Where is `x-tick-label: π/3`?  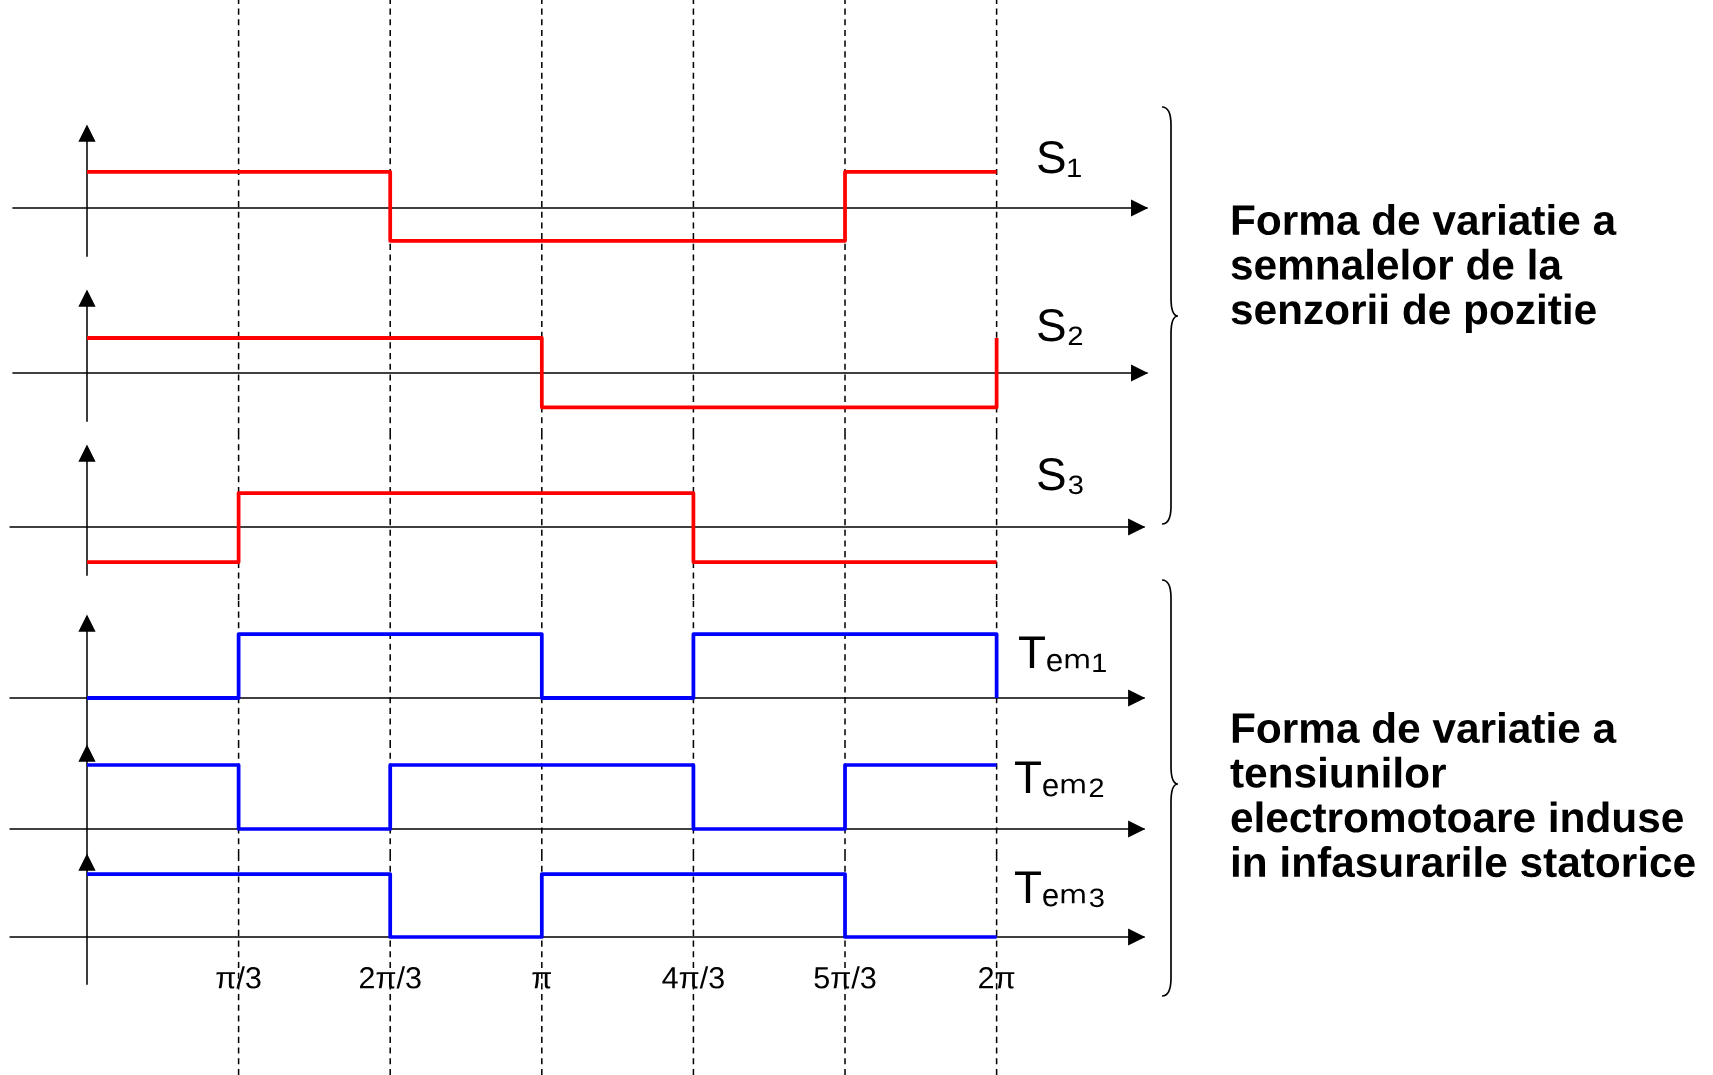
x-tick-label: π/3 is located at coordinates (238, 977).